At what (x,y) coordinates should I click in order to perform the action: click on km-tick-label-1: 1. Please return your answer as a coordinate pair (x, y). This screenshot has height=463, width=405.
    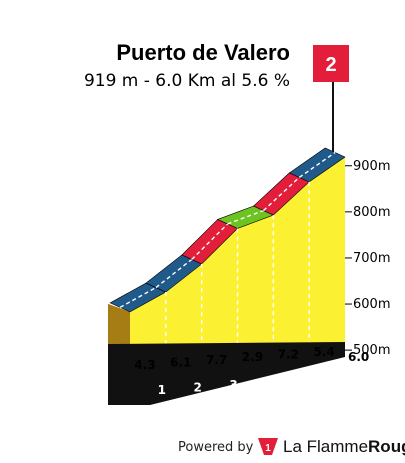
    Looking at the image, I should click on (162, 390).